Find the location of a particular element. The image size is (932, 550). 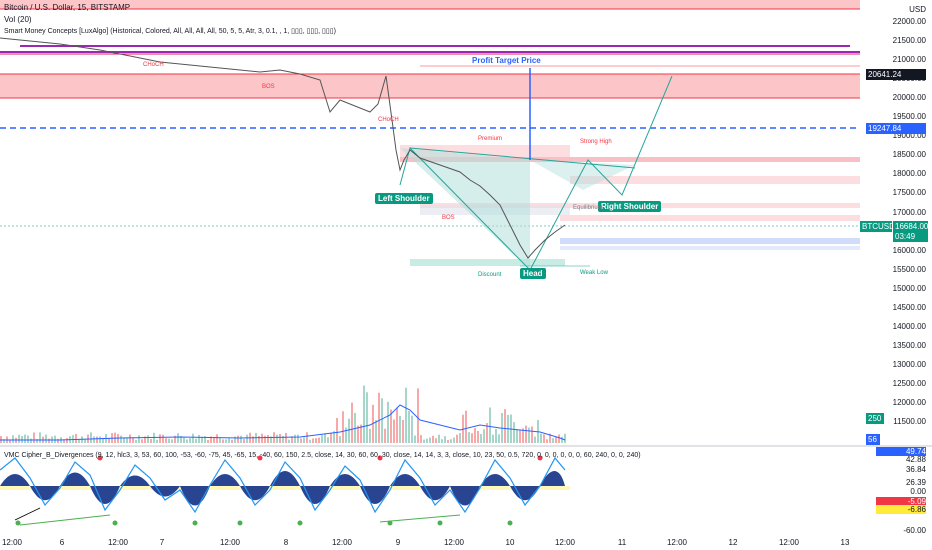

osc-tick: -60.00 is located at coordinates (914, 530).